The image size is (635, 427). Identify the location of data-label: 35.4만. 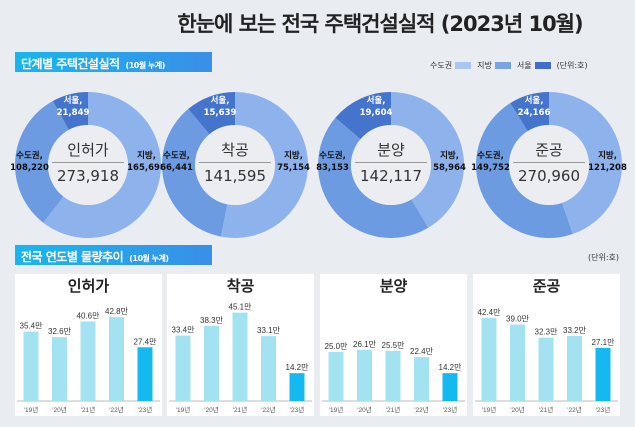
(32, 326).